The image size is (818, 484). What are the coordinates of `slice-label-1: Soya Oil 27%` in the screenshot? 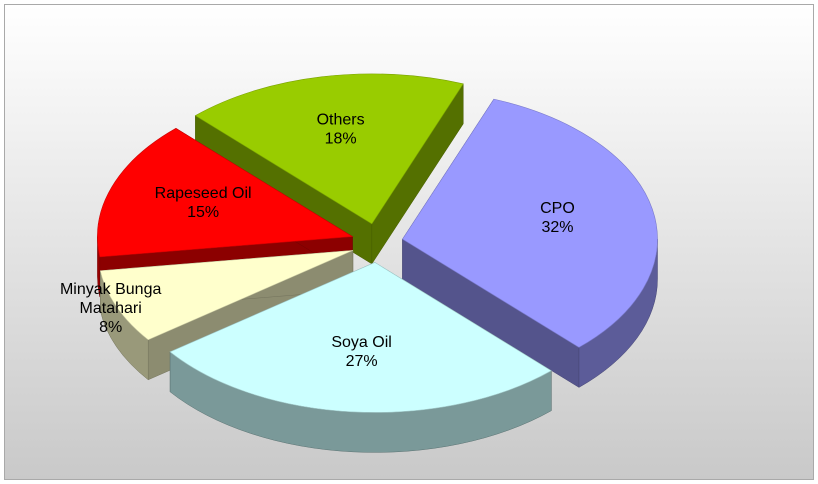 It's located at (361, 352).